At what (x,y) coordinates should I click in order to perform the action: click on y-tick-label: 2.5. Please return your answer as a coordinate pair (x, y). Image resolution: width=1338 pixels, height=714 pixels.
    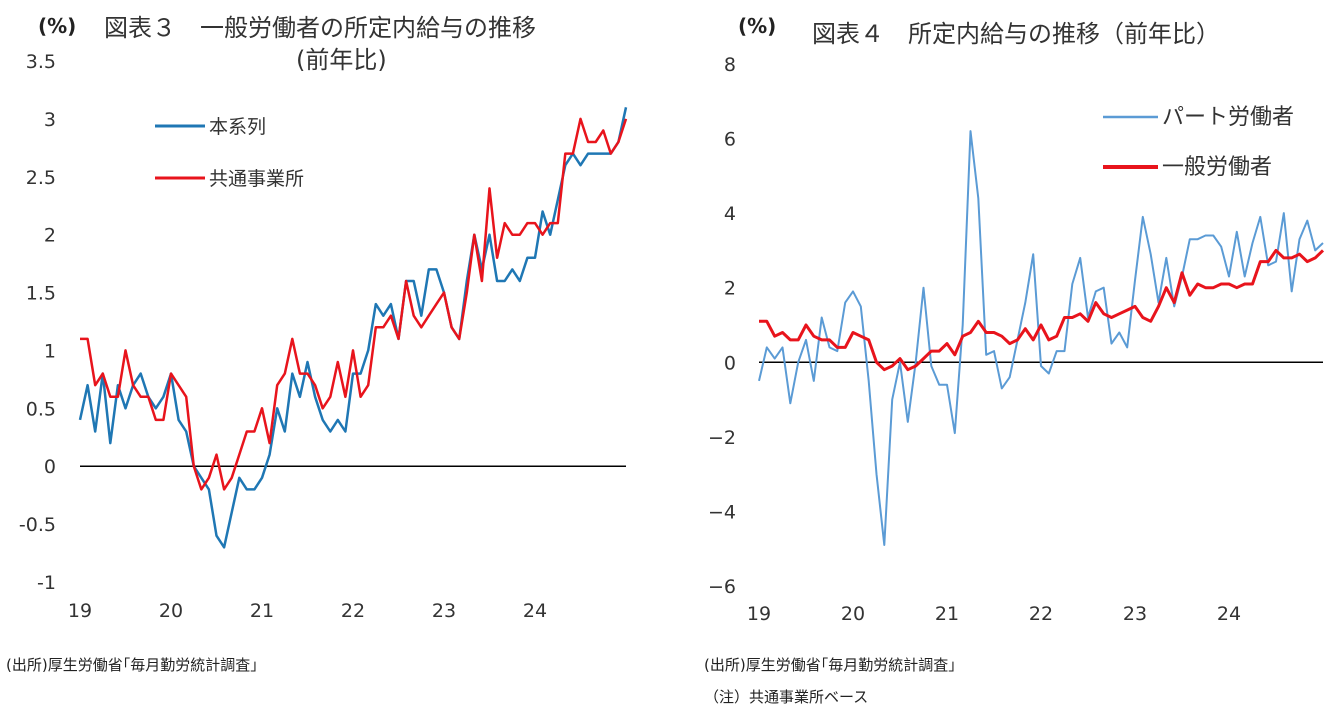
    Looking at the image, I should click on (41, 178).